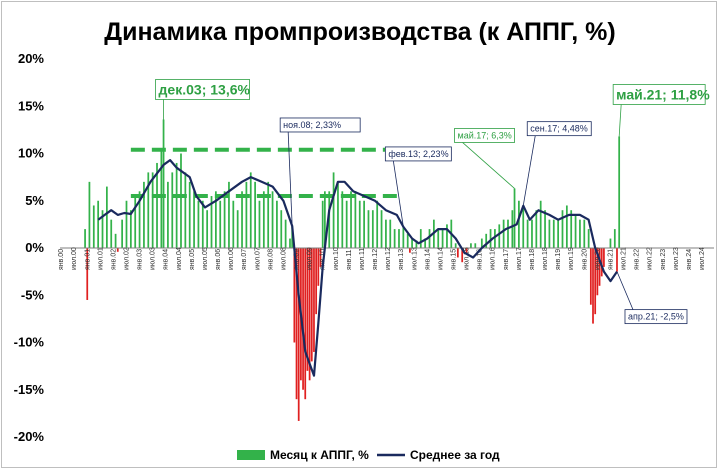  What do you see at coordinates (571, 258) in the screenshot?
I see `x-tick-label: июл.19` at bounding box center [571, 258].